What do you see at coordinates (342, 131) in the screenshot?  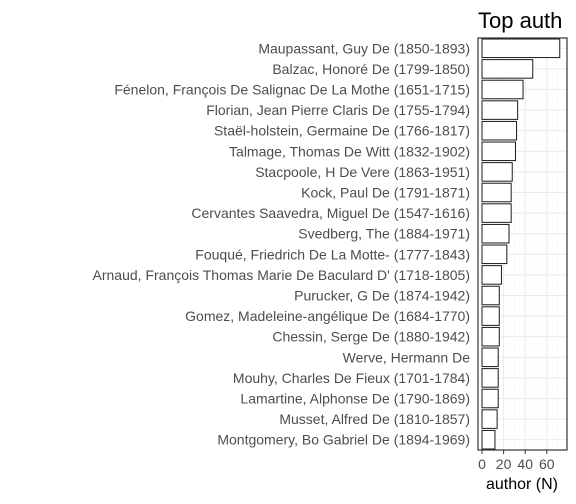 I see `category-label: Staël-holstein, Germaine De (1766-1817)` at bounding box center [342, 131].